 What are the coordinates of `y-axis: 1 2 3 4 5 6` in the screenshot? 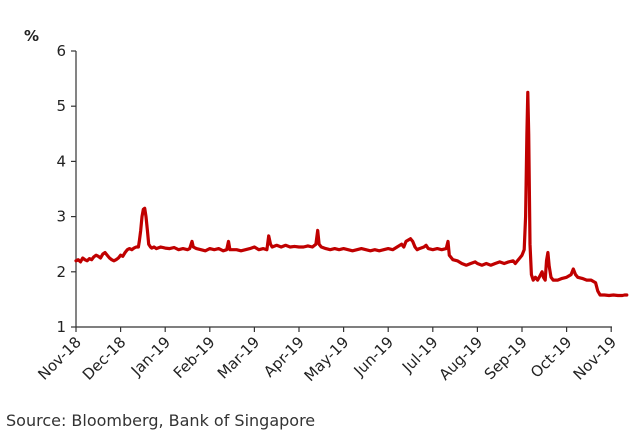 It's located at (66, 189).